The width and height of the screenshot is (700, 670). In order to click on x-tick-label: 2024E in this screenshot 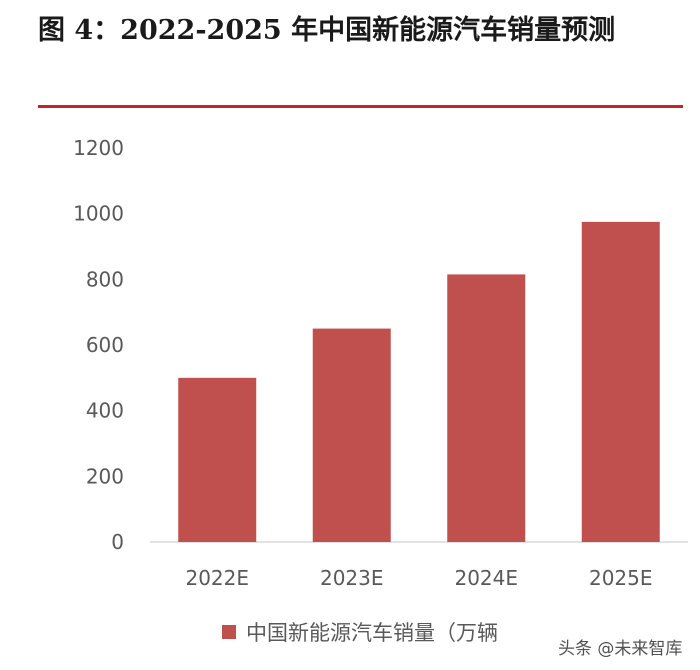, I will do `click(486, 578)`.